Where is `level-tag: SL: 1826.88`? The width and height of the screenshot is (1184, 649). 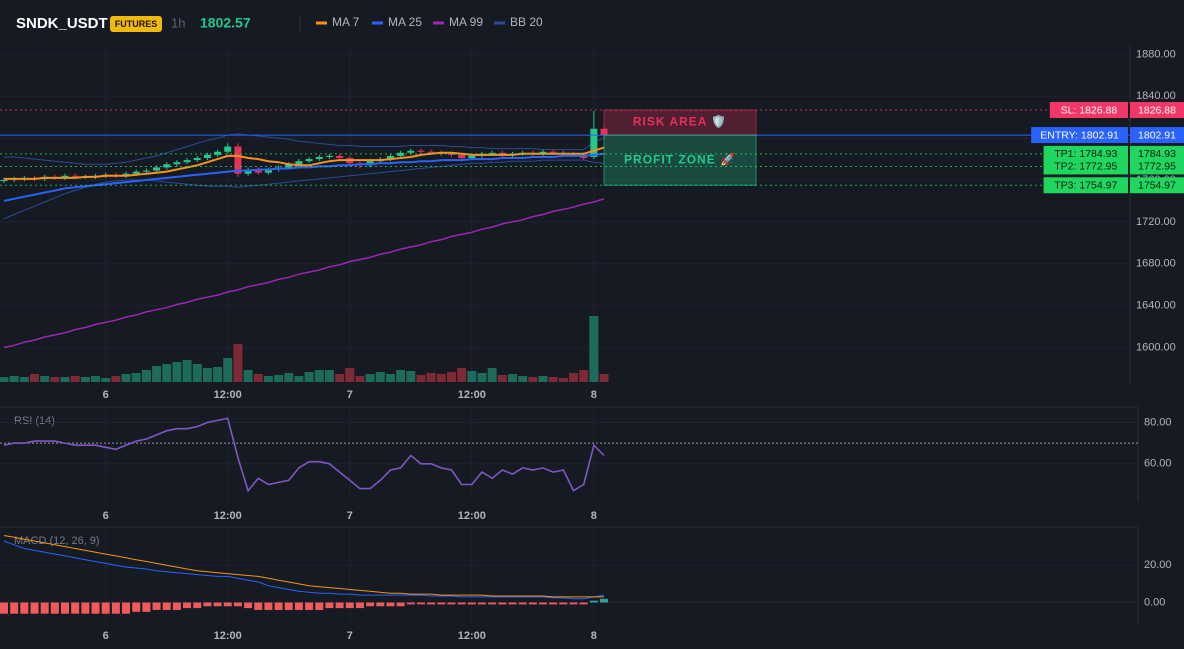
level-tag: SL: 1826.88 is located at coordinates (1089, 110).